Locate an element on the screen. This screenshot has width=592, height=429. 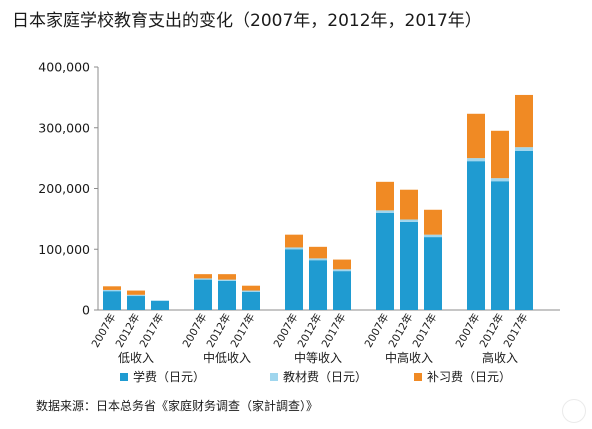
x-group-label: 中等收入 is located at coordinates (318, 357).